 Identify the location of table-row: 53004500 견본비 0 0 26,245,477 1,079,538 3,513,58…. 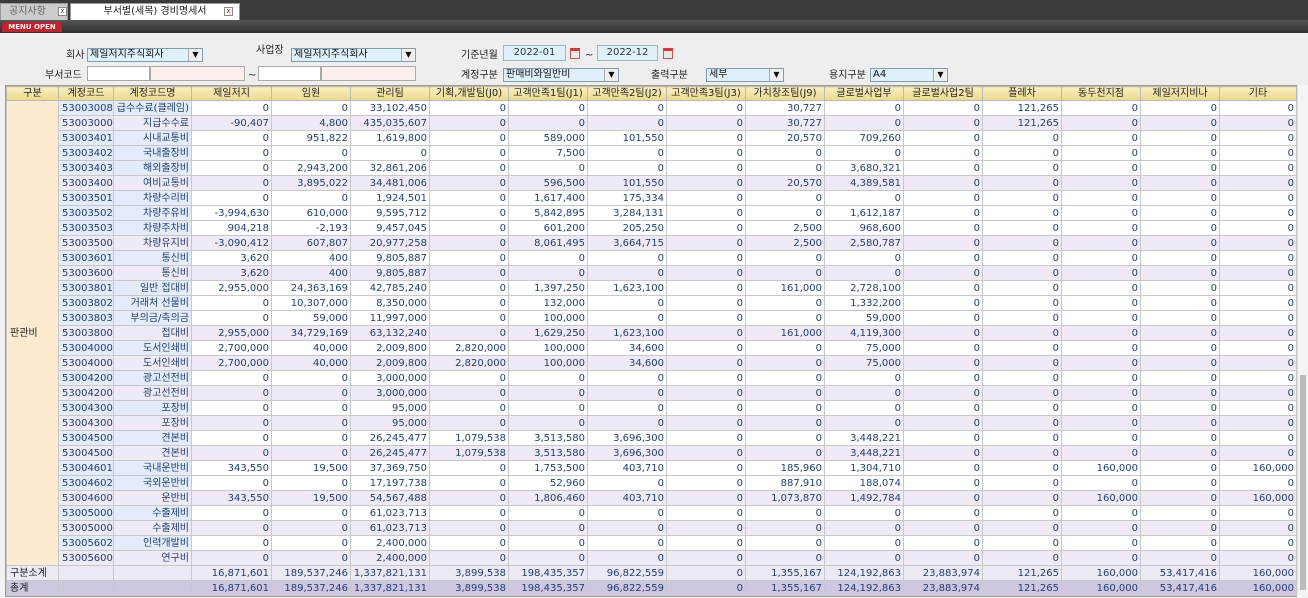
(652, 438).